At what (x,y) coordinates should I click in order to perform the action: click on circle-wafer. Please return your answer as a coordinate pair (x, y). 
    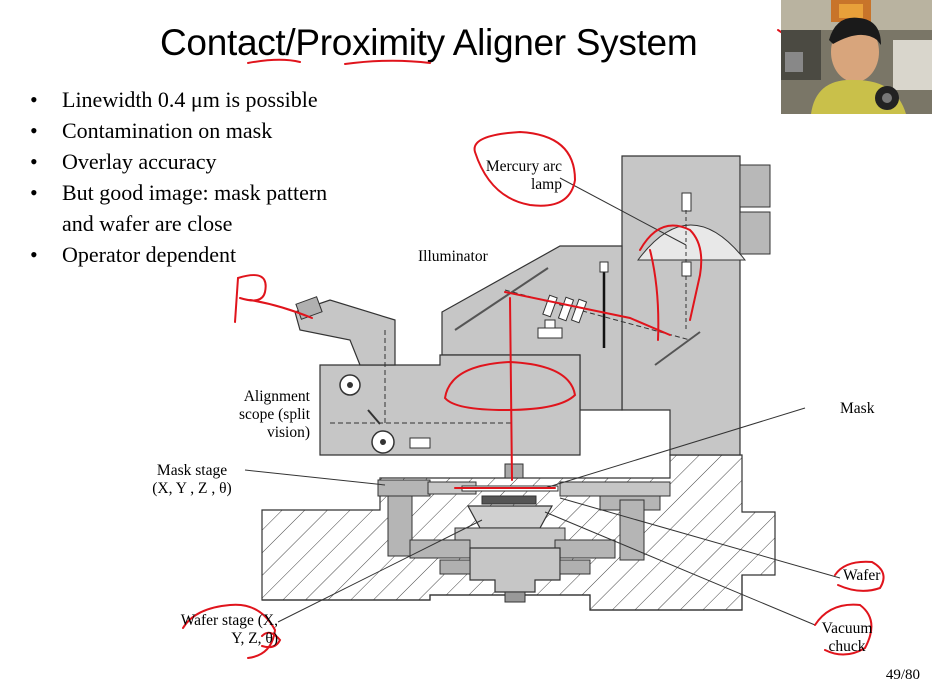
    Looking at the image, I should click on (859, 576).